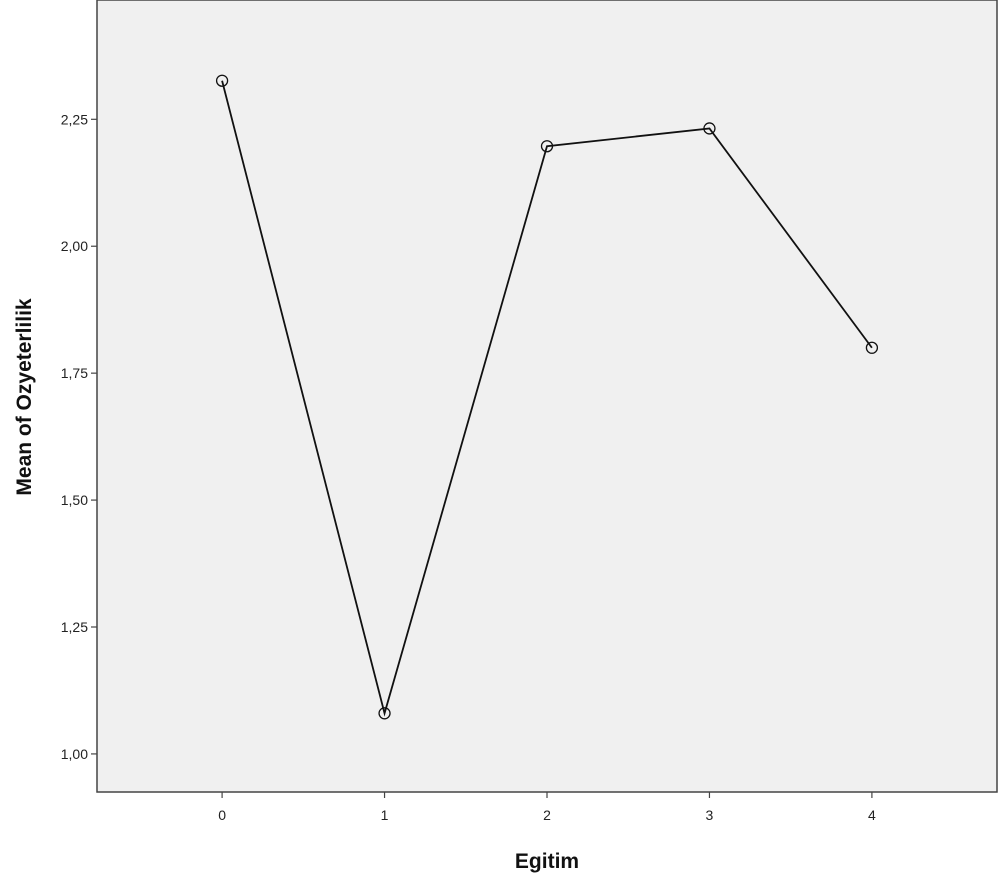  I want to click on y-tick-label: 2,00, so click(74, 246).